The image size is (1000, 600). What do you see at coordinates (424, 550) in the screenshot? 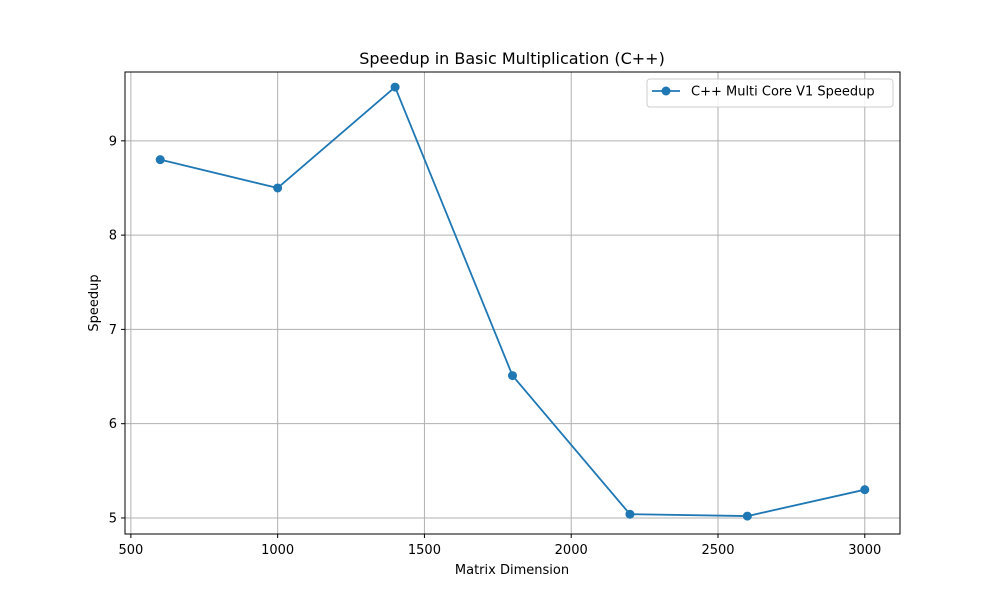
I see `x-tick-label: 1500` at bounding box center [424, 550].